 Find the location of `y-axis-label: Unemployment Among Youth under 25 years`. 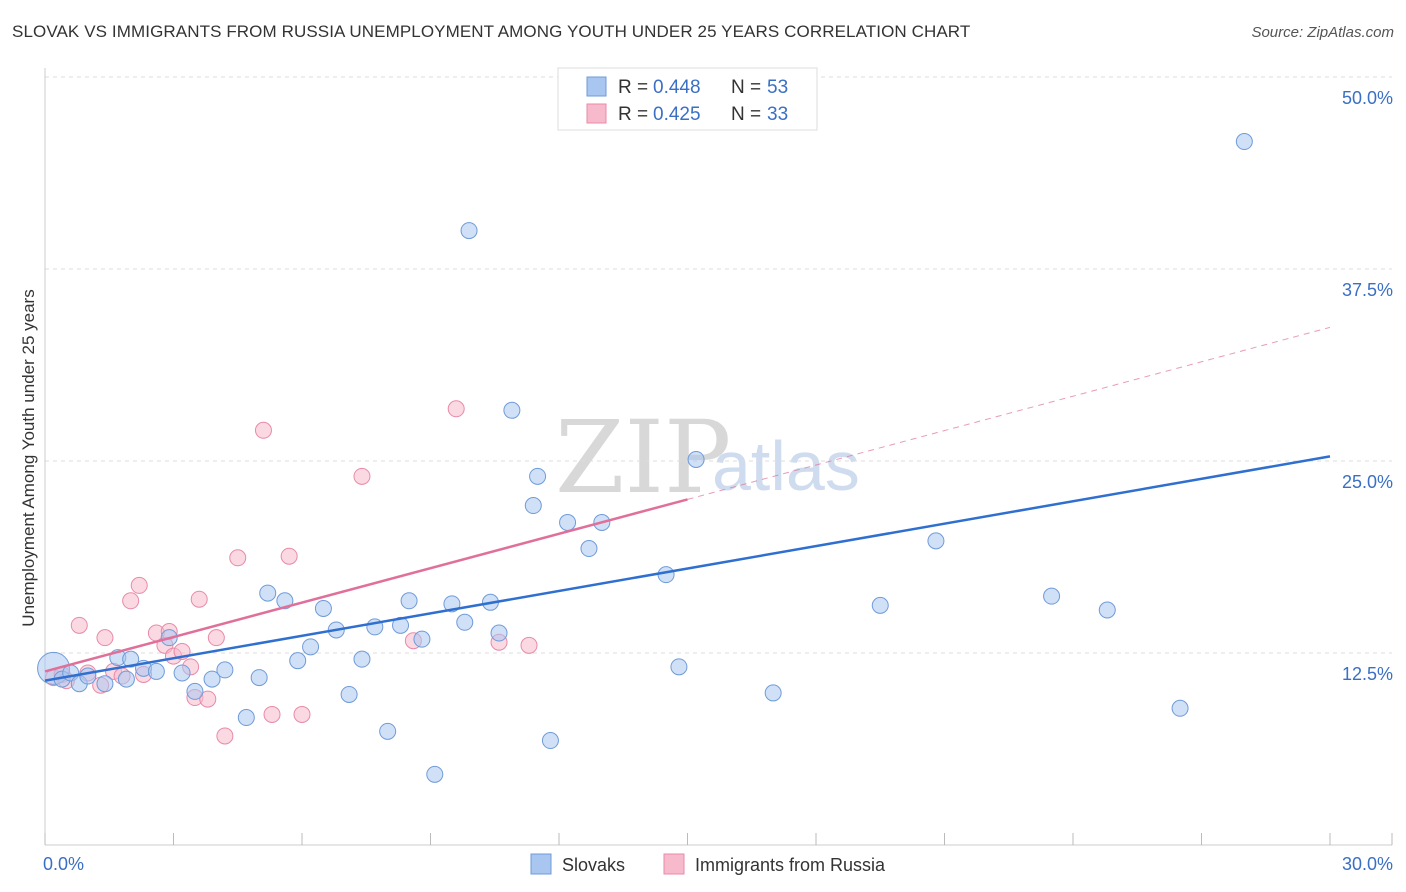

y-axis-label: Unemployment Among Youth under 25 years is located at coordinates (28, 457).